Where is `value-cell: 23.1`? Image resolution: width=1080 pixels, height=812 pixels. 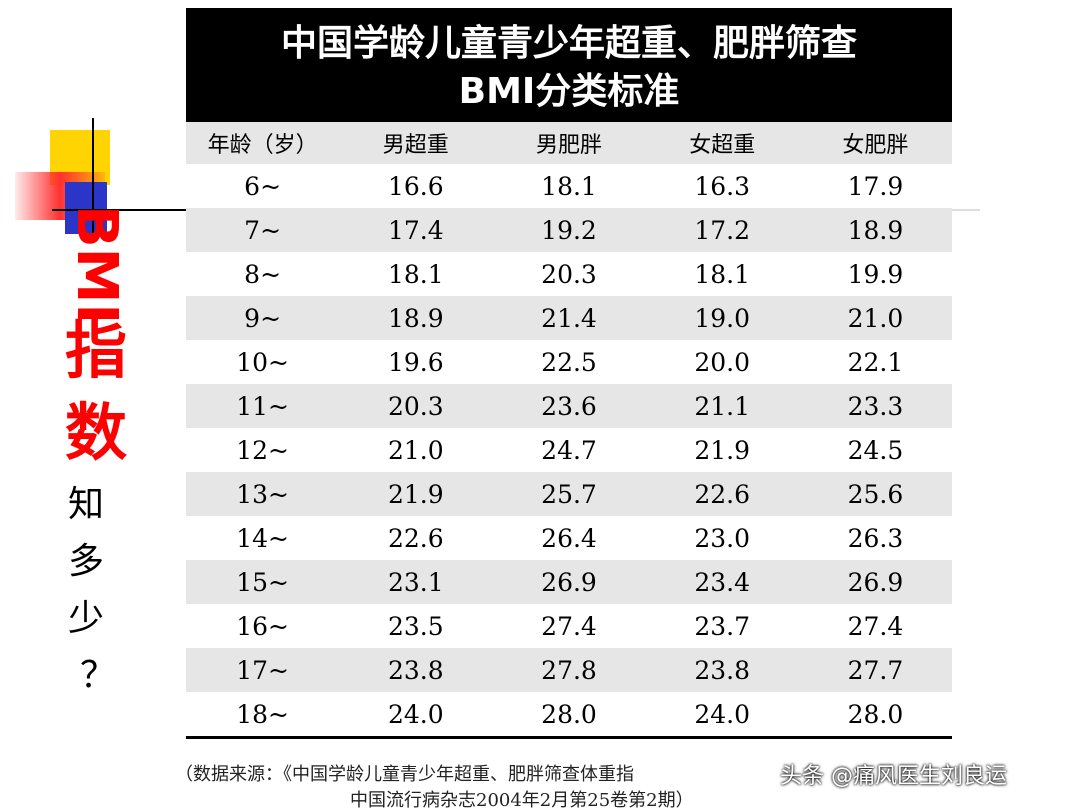 value-cell: 23.1 is located at coordinates (415, 582).